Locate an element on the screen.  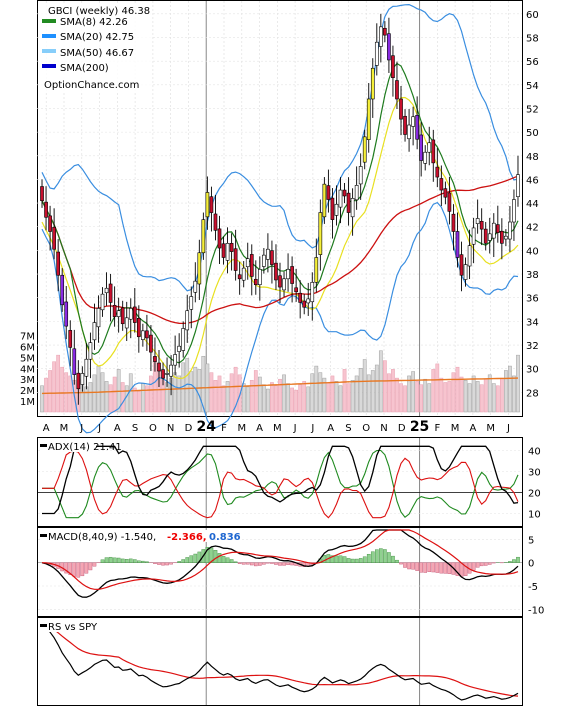
price-tick-label: 56 is located at coordinates (532, 62).